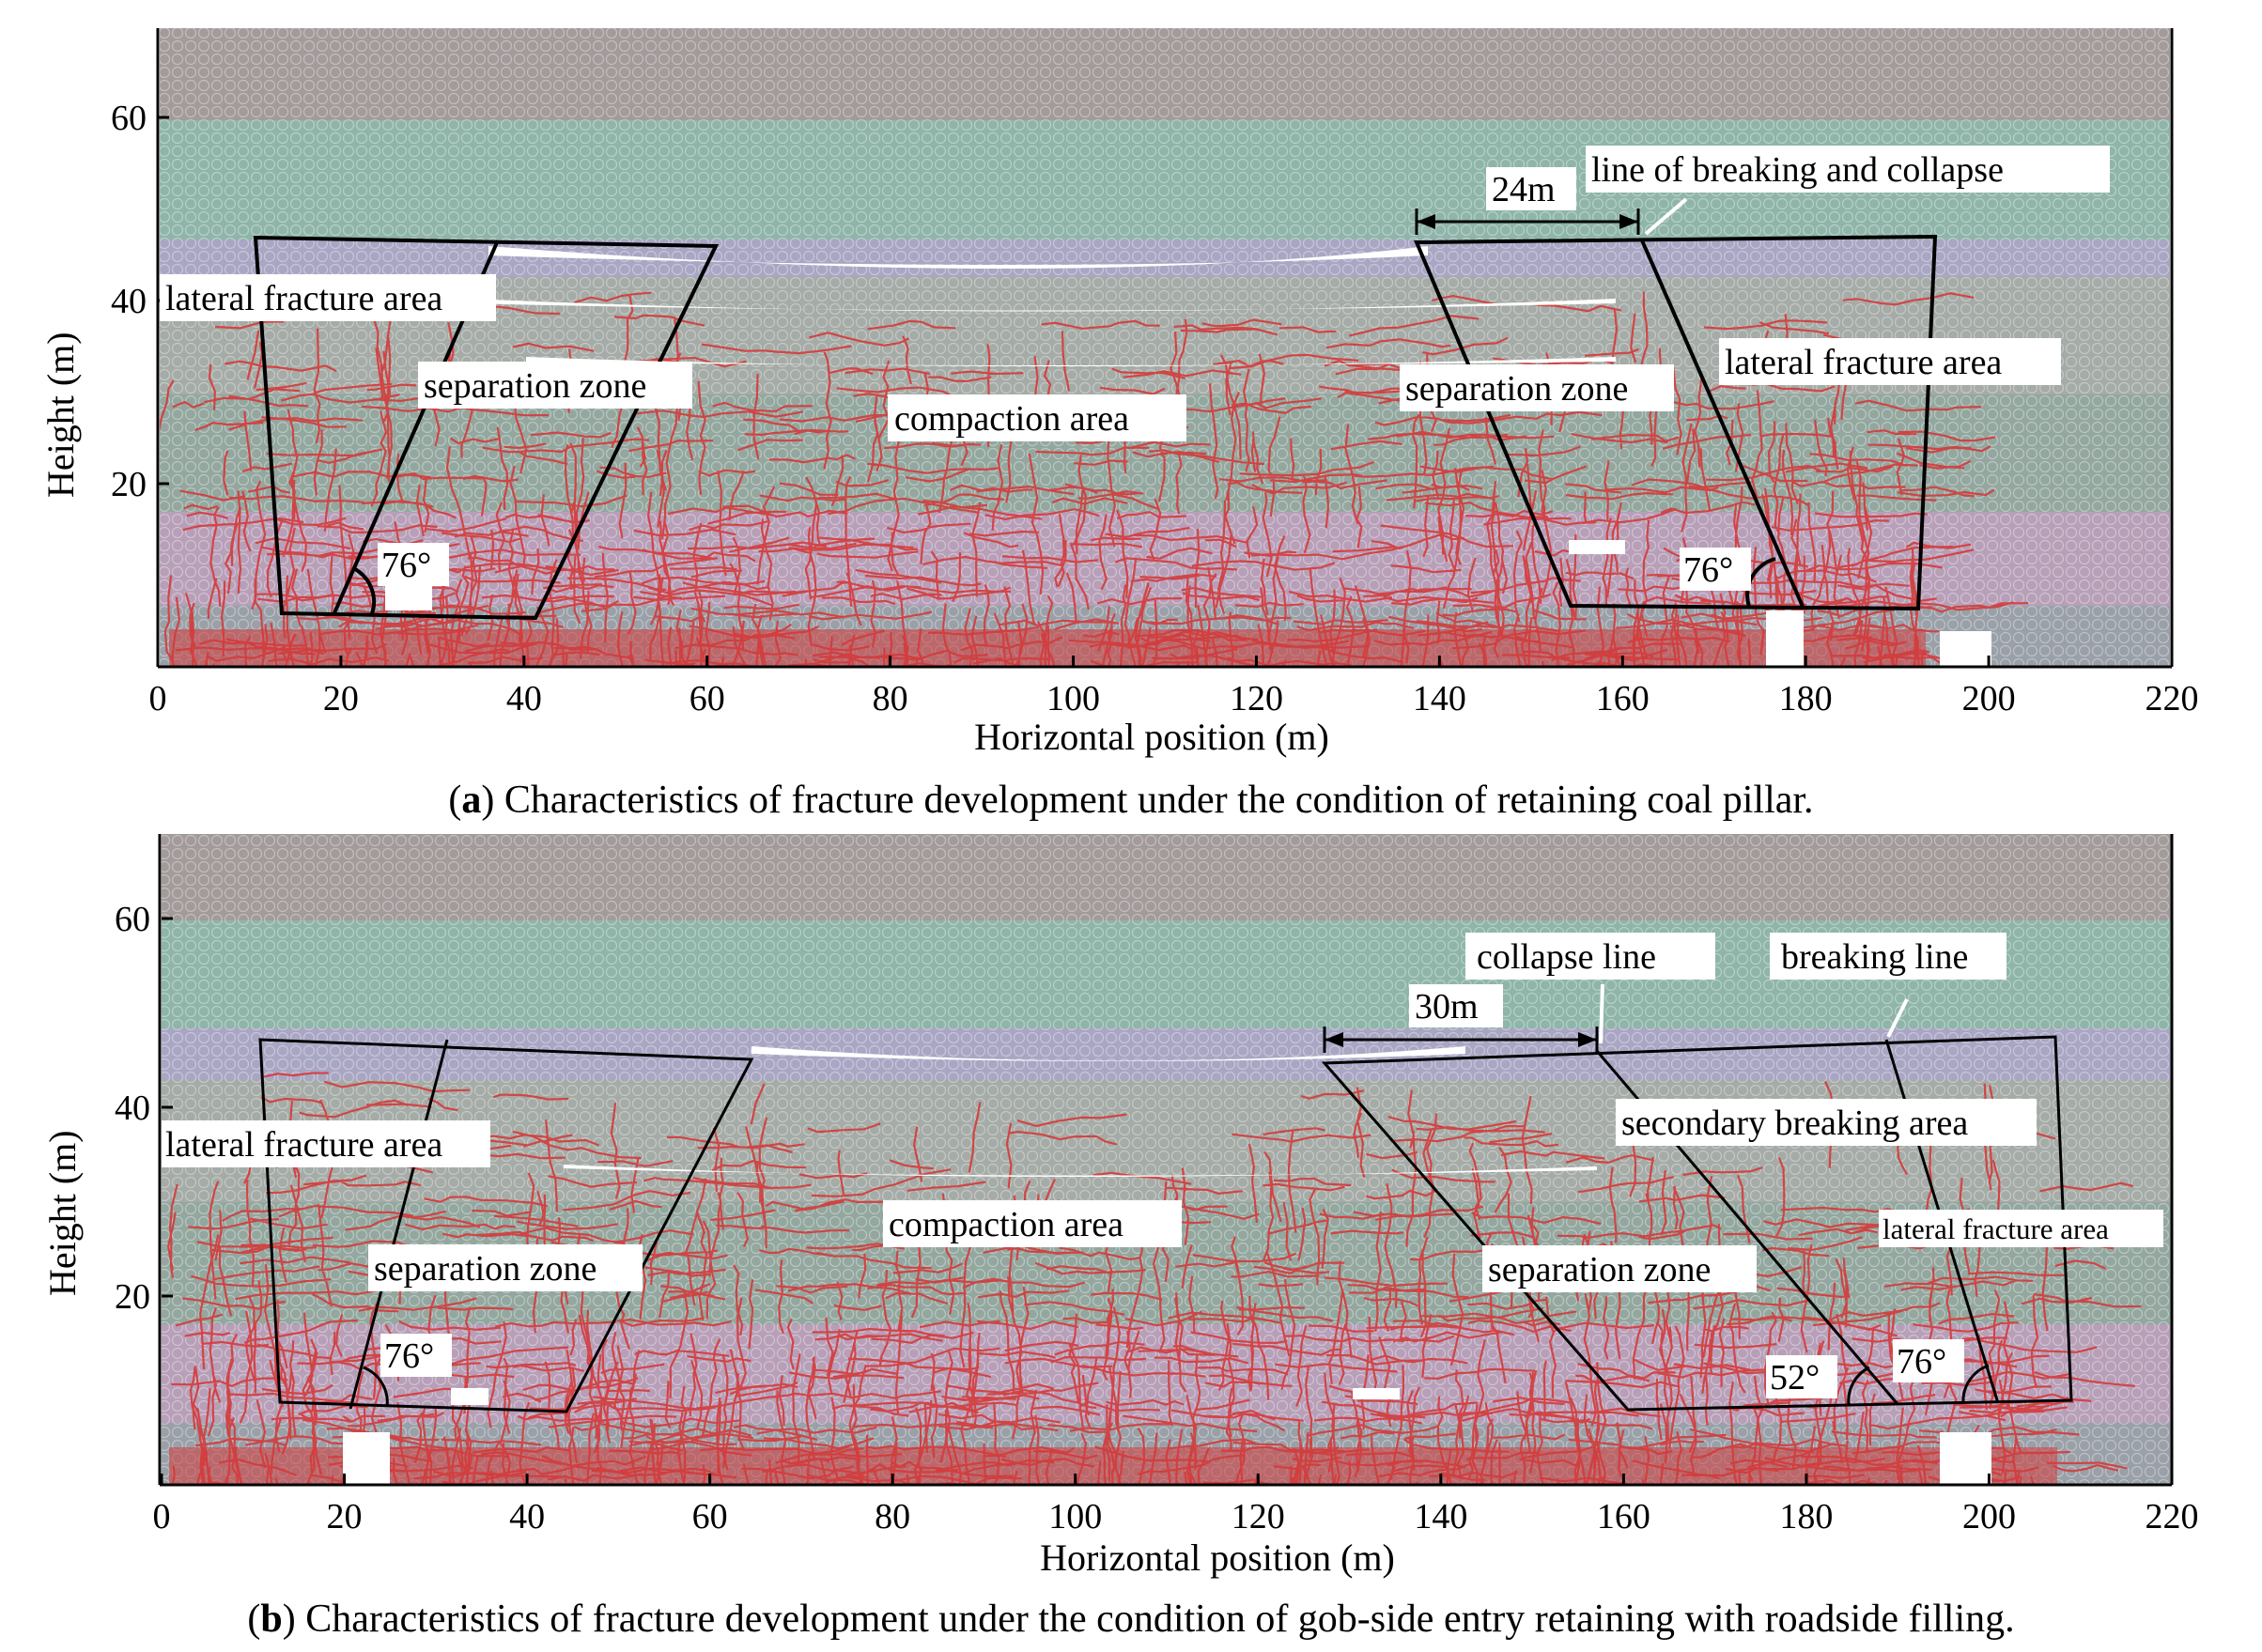 The image size is (2262, 1652). What do you see at coordinates (1071, 361) in the screenshot?
I see `void-third` at bounding box center [1071, 361].